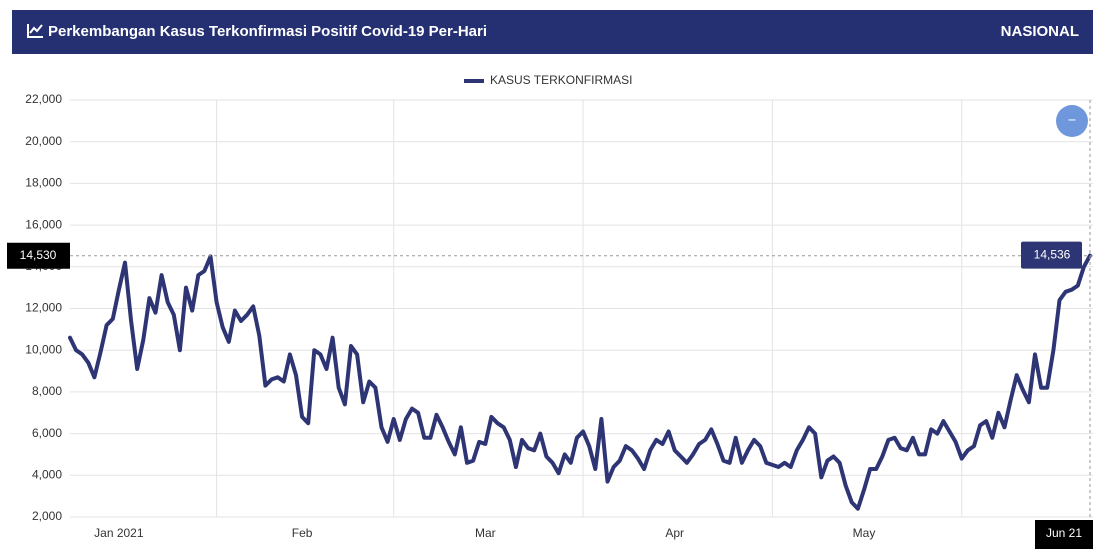  I want to click on y-tick-label: 8,000, so click(47, 391).